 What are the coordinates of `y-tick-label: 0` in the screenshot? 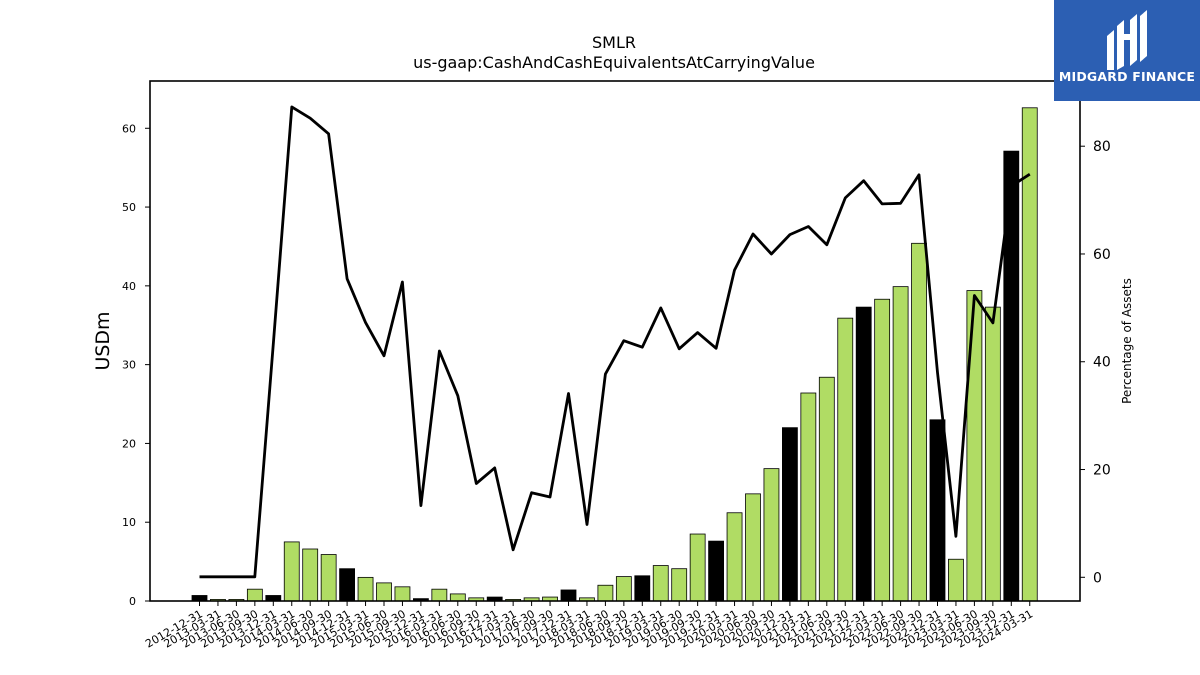 It's located at (132, 601).